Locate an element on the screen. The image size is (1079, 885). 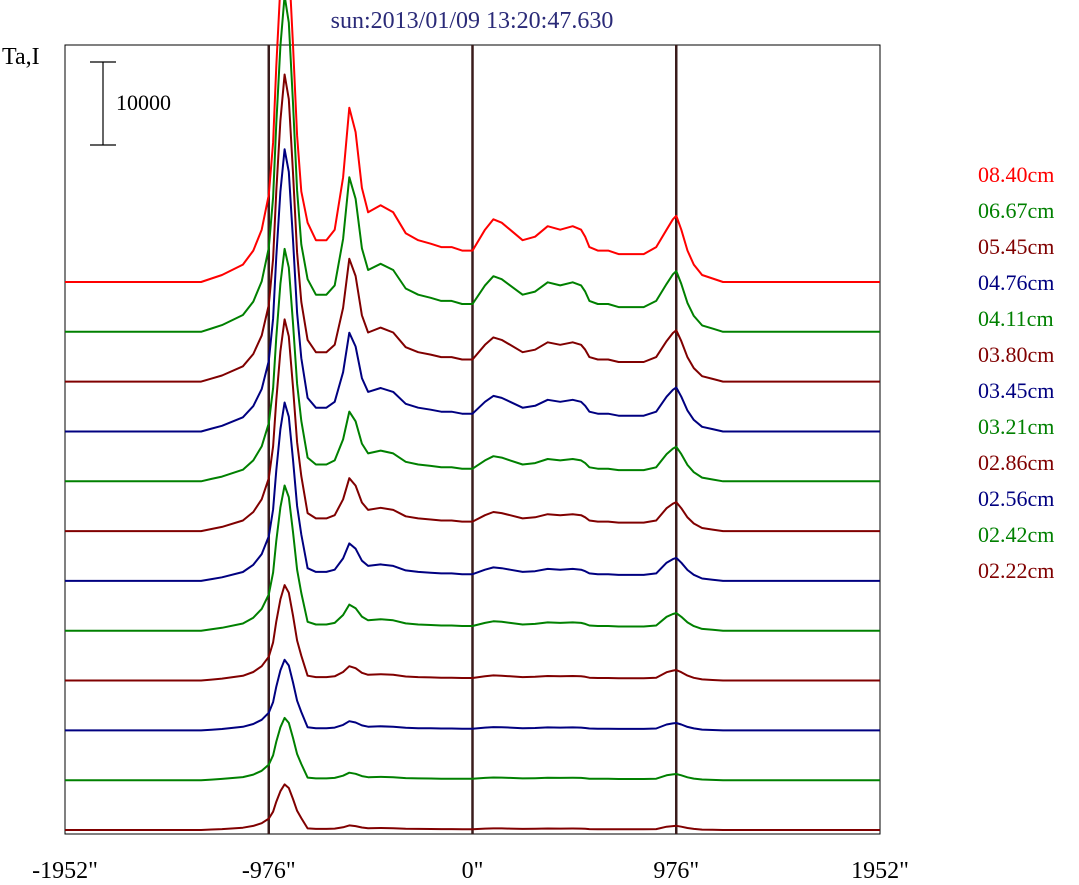
scale-bar-label: 10000 is located at coordinates (143, 102).